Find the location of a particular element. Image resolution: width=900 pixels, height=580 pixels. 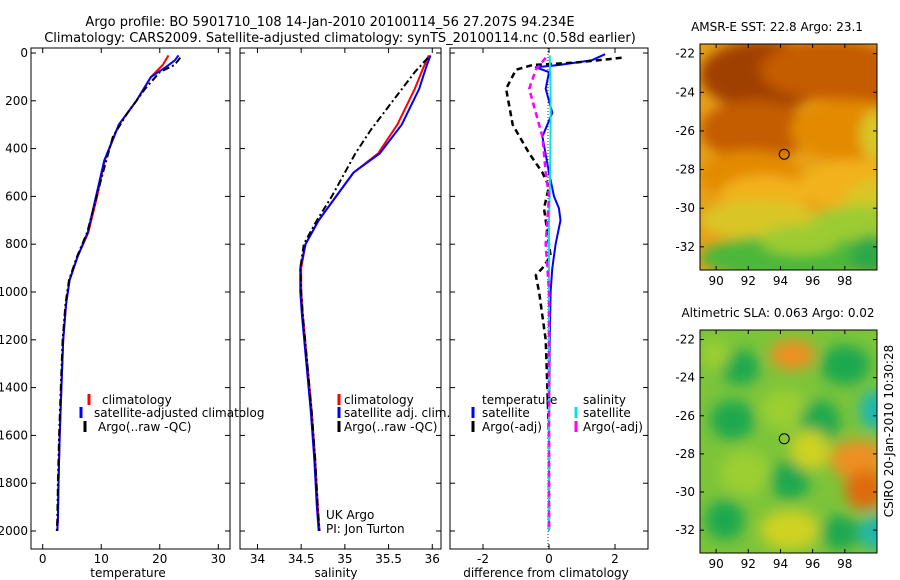

sla-heatmap is located at coordinates (788, 441).